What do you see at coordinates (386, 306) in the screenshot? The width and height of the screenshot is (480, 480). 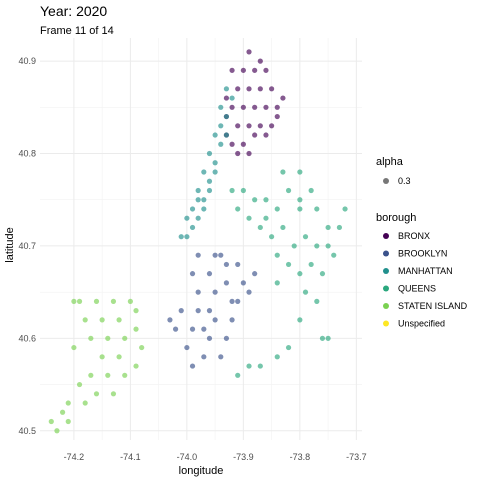 I see `legend-key-staten-island` at bounding box center [386, 306].